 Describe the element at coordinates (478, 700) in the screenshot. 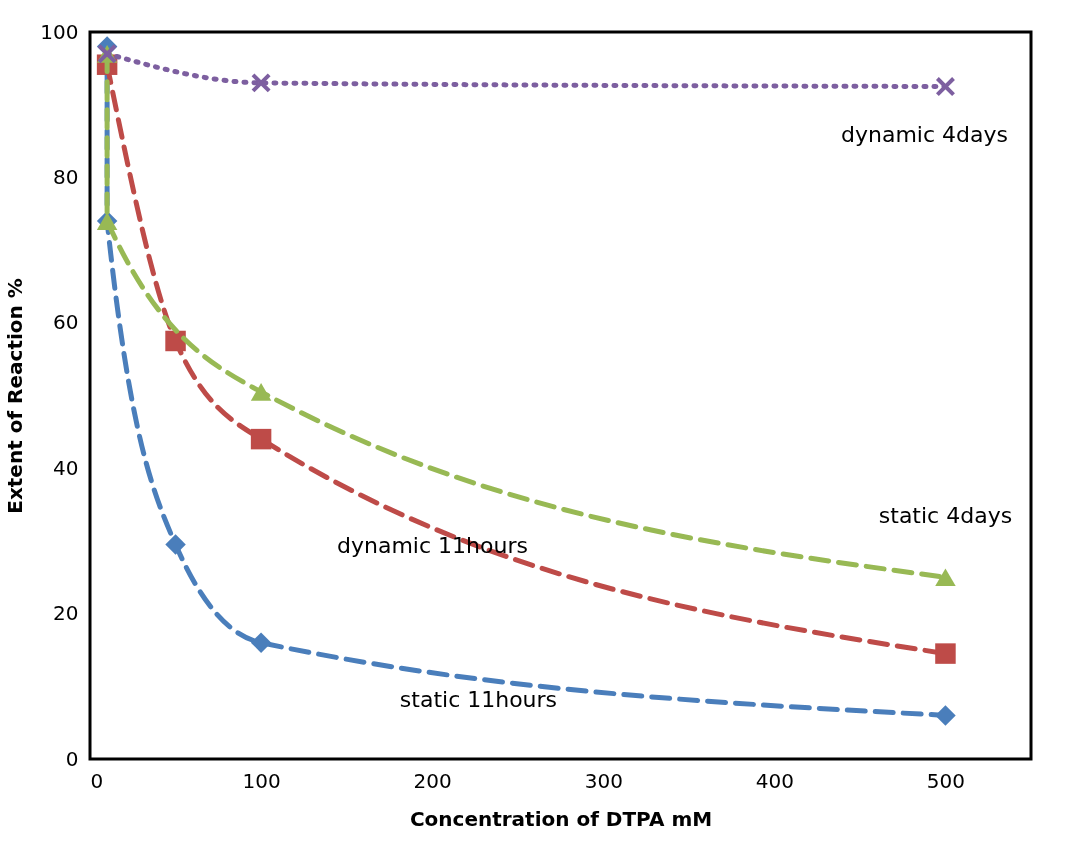

I see `series-label: static 11hours` at that location.